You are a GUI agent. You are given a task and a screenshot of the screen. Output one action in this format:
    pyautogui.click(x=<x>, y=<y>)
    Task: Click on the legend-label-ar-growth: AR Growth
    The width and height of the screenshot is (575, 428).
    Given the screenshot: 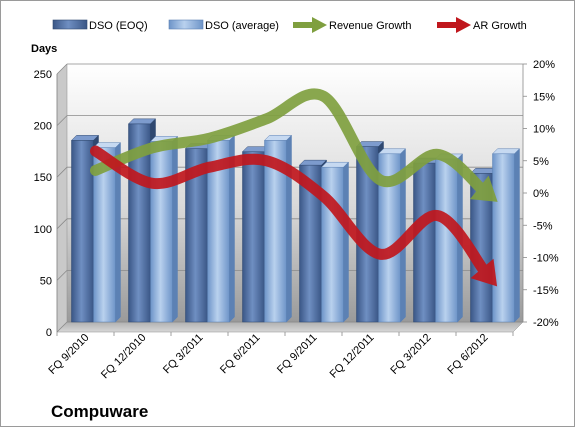 What is the action you would take?
    pyautogui.click(x=500, y=26)
    